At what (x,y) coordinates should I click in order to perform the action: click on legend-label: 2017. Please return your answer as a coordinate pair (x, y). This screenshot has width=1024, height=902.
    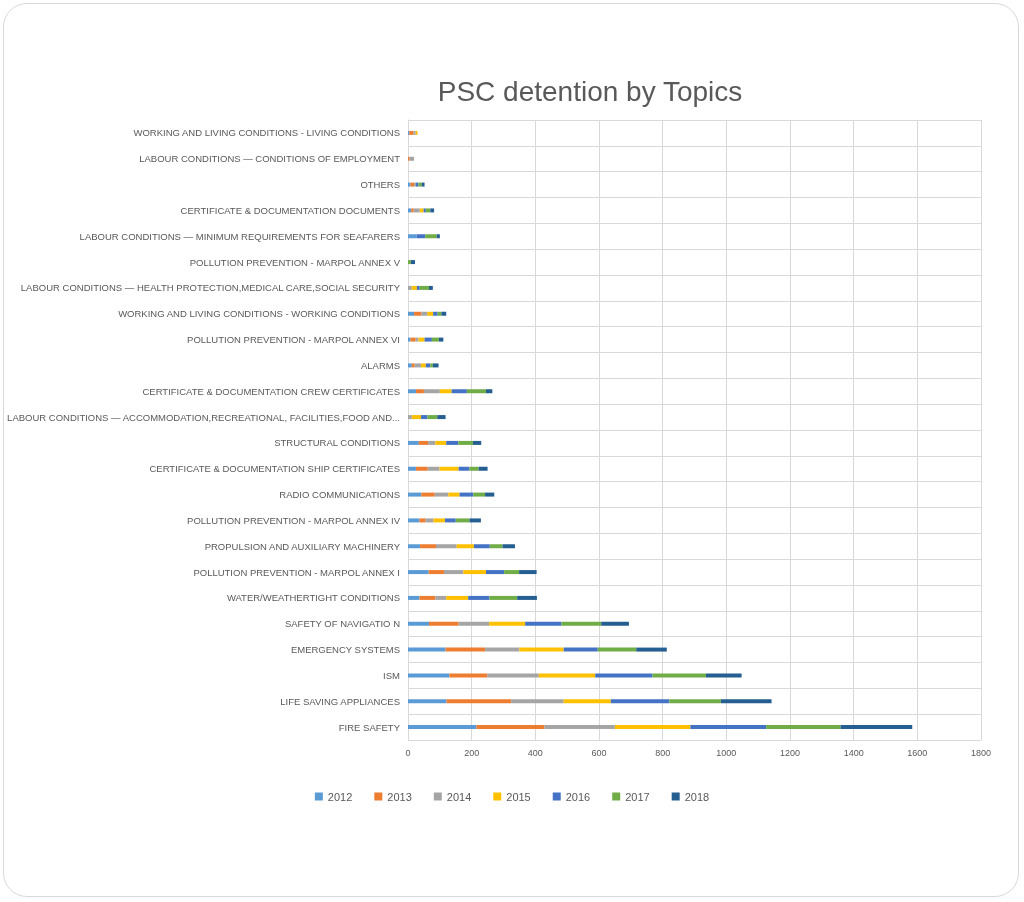
    Looking at the image, I should click on (637, 796).